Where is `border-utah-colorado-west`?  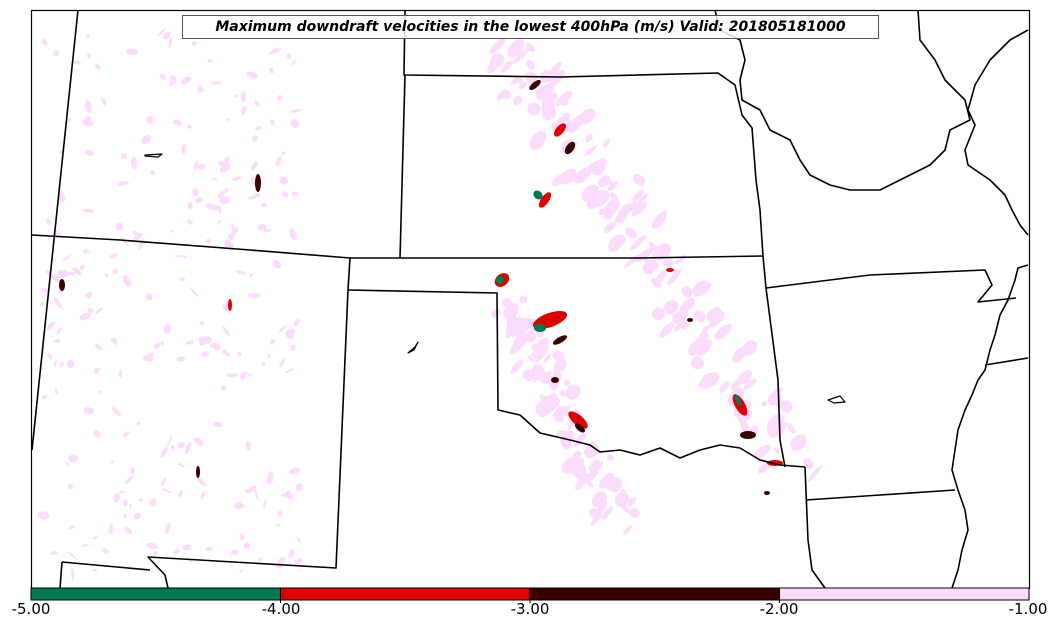 border-utah-colorado-west is located at coordinates (55, 230).